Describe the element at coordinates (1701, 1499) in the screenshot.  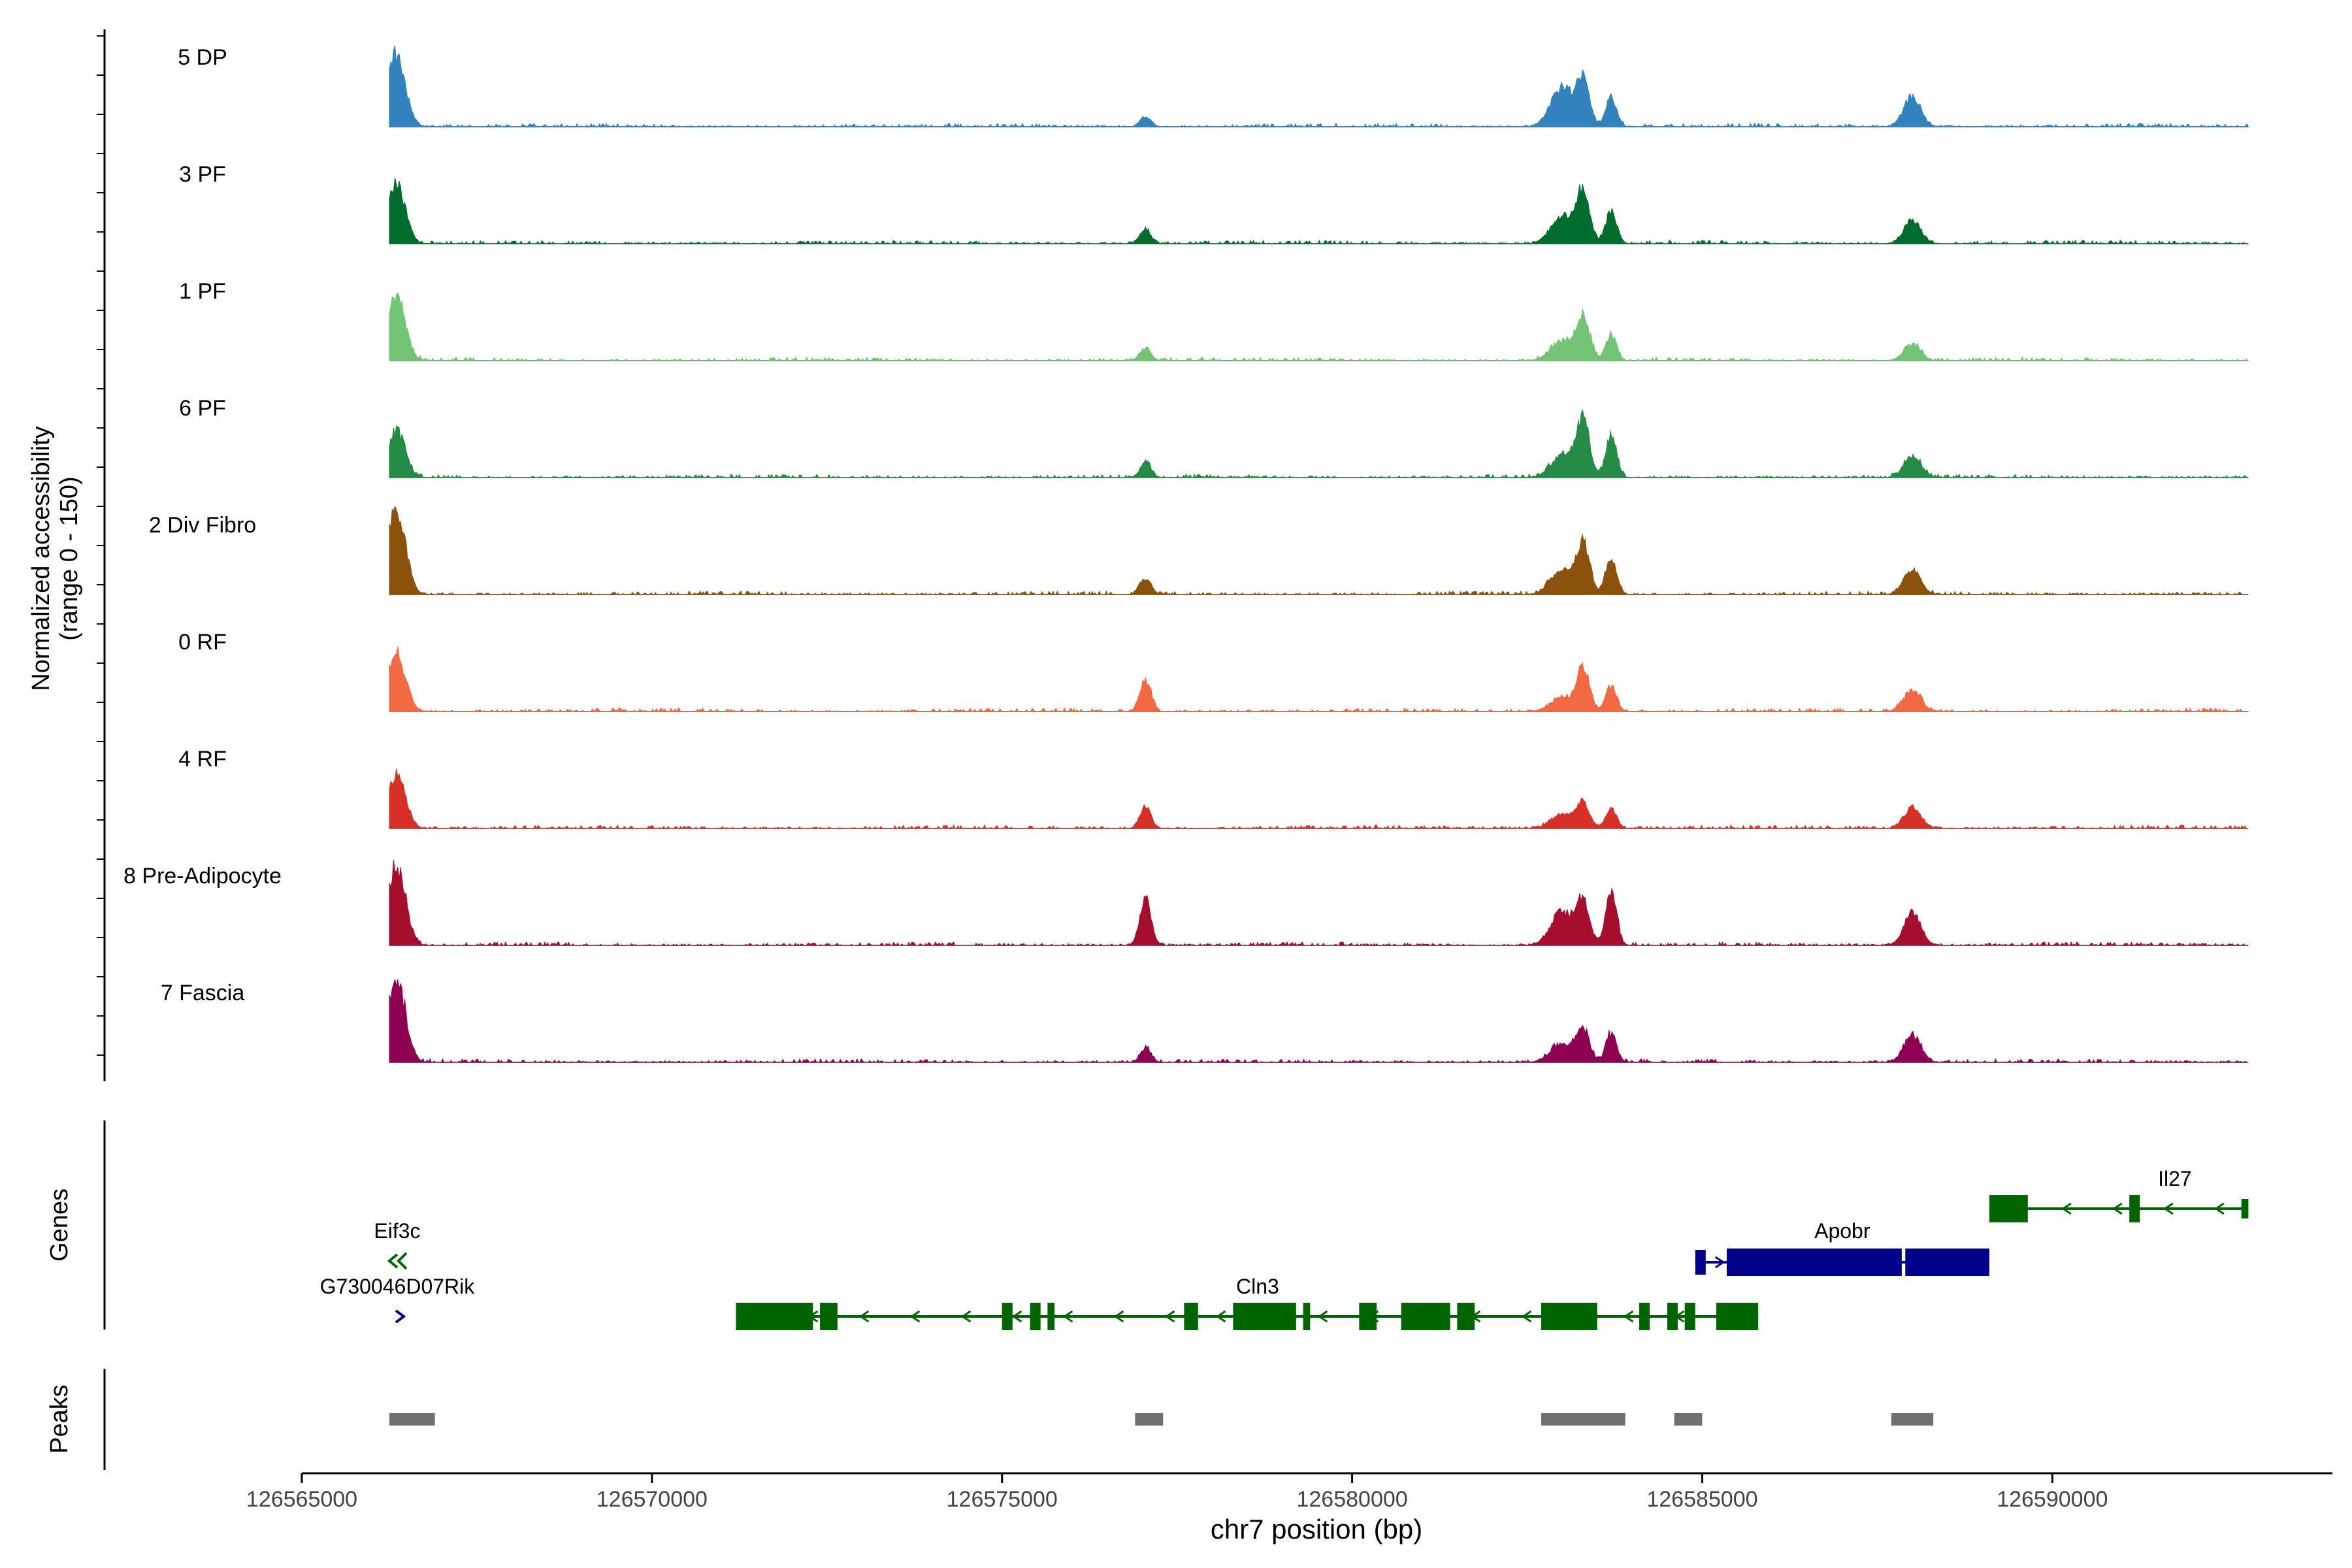
I see `x-tick-label: 126585000` at that location.